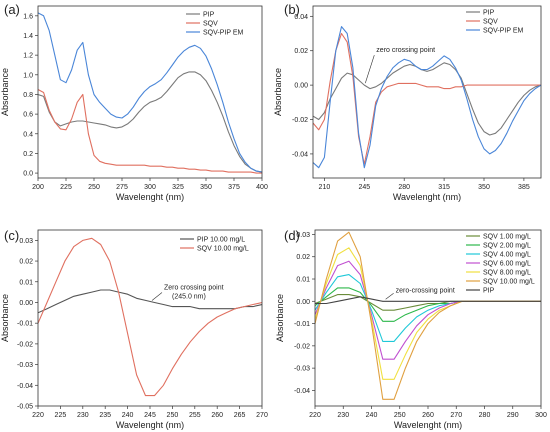 Image resolution: width=550 pixels, height=432 pixels. I want to click on annotation-subtext: (245.0 nm), so click(189, 296).